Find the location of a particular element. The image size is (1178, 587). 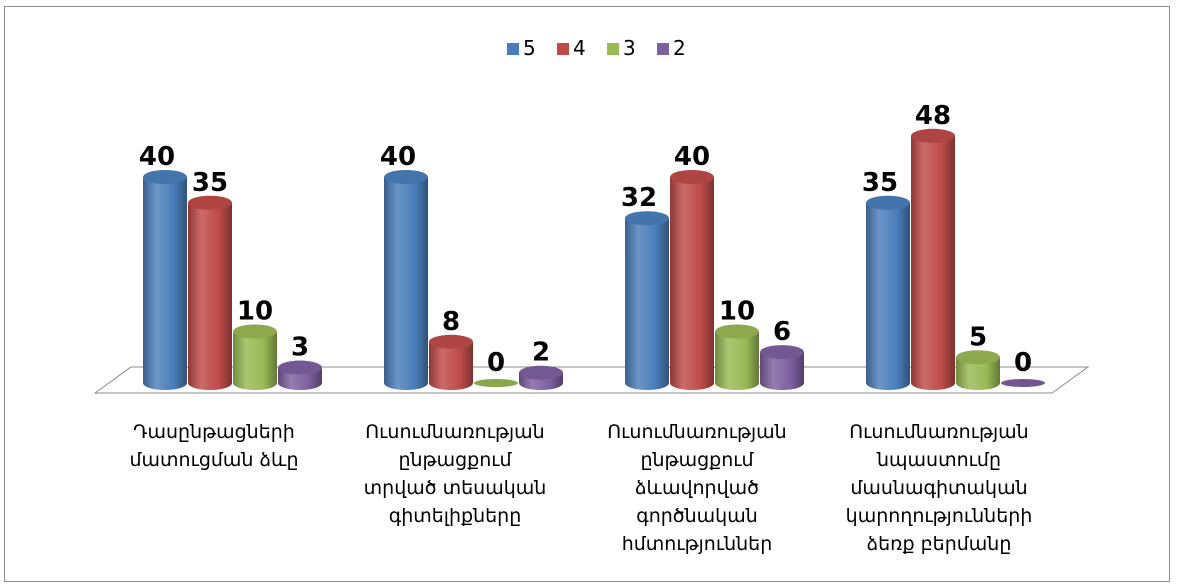

legend-item-4: 4 is located at coordinates (571, 48).